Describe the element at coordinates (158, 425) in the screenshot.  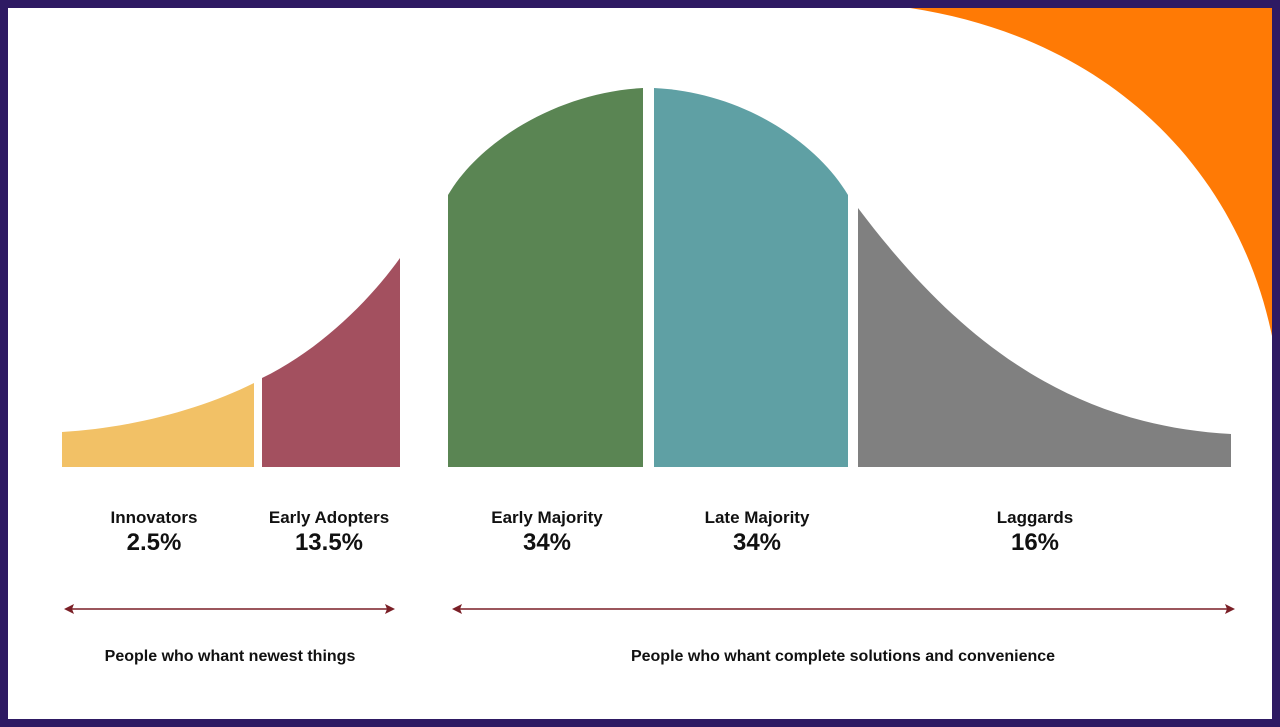
I see `segment-innovators` at that location.